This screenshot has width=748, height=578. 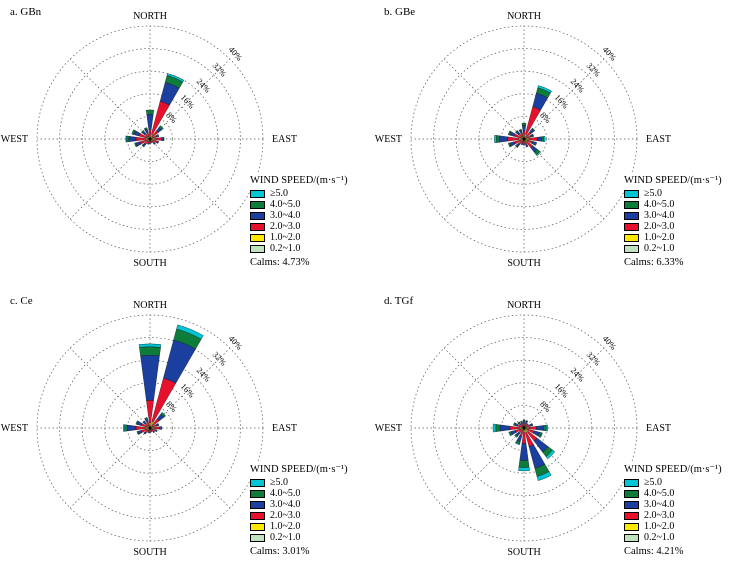 I want to click on petal-segment-SW, so click(x=145, y=433).